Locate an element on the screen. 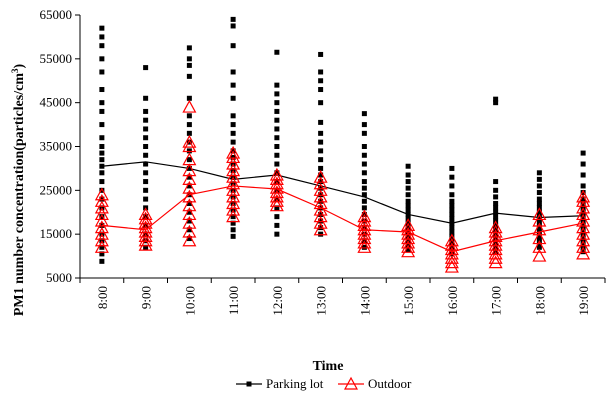 The width and height of the screenshot is (609, 396). y-axis-title-end: ) is located at coordinates (19, 66).